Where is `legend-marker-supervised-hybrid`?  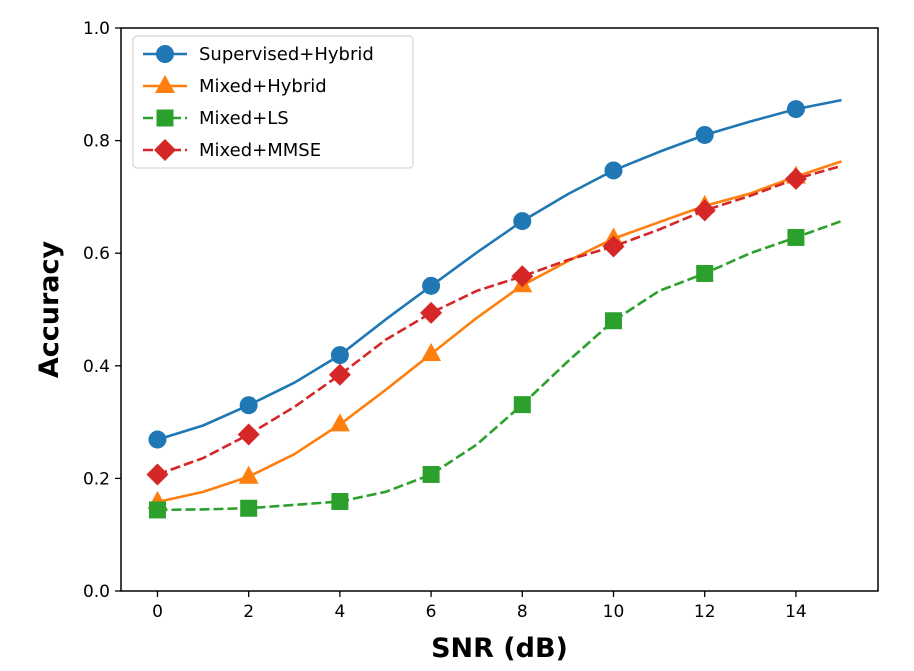
legend-marker-supervised-hybrid is located at coordinates (165, 54).